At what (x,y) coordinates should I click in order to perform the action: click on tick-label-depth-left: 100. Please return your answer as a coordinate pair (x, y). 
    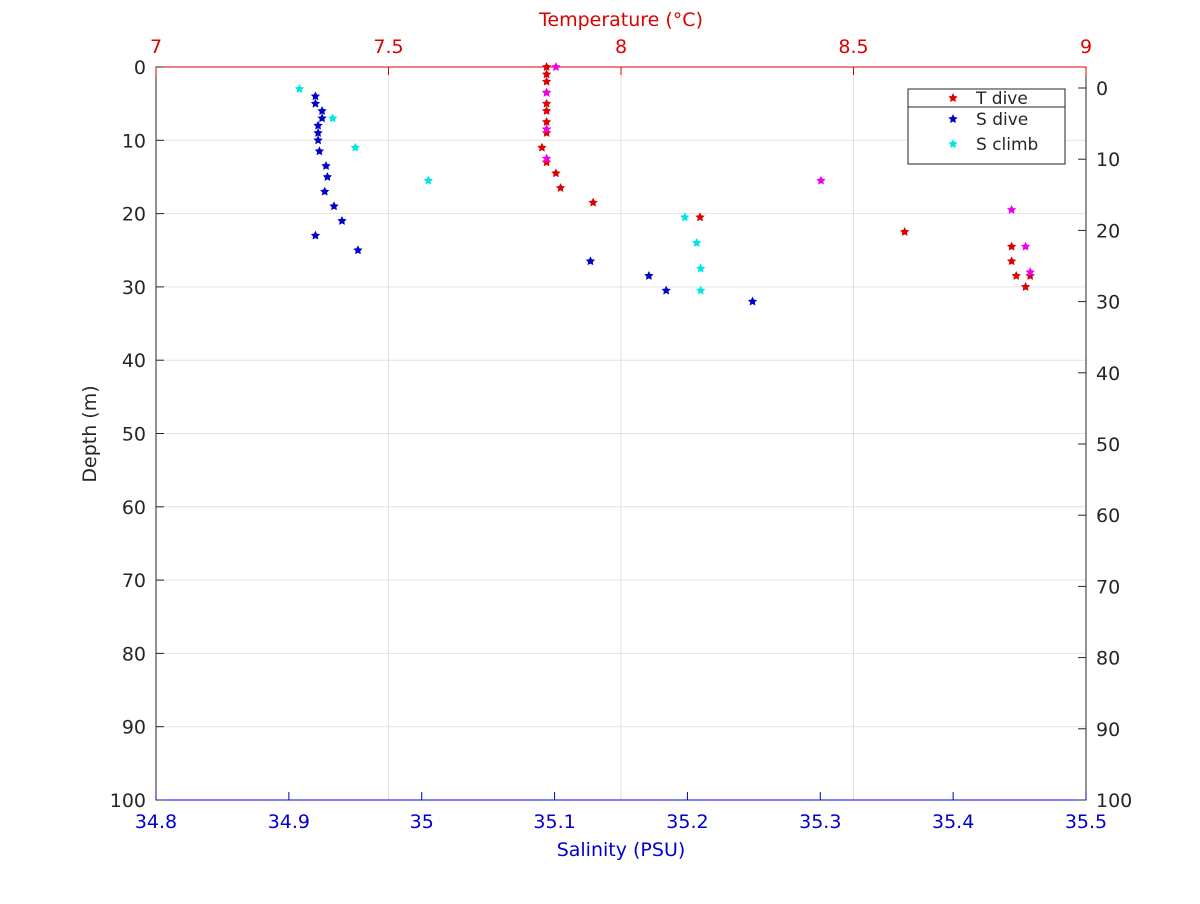
    Looking at the image, I should click on (128, 801).